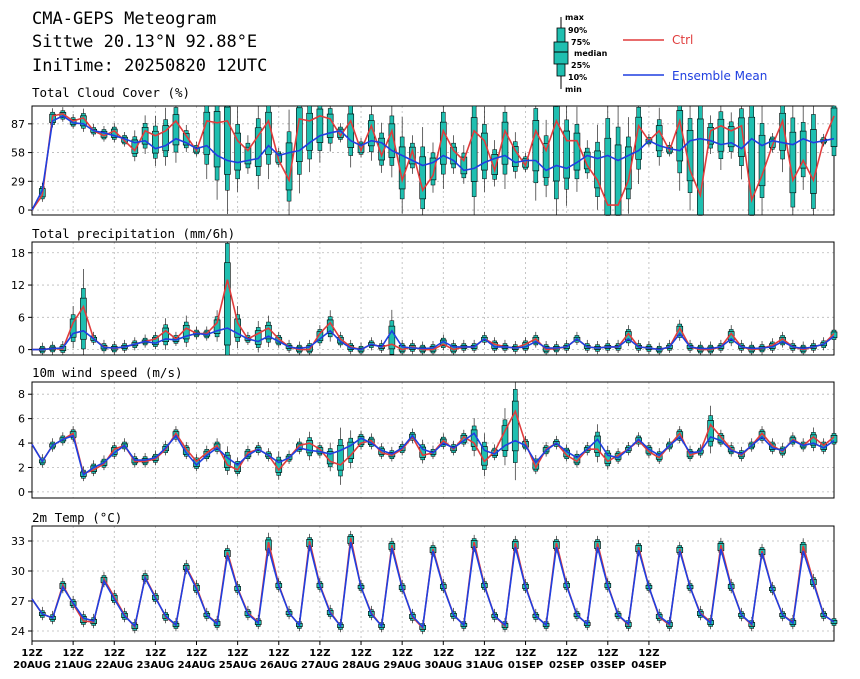  What do you see at coordinates (21, 419) in the screenshot?
I see `y-tick-label: 6` at bounding box center [21, 419].